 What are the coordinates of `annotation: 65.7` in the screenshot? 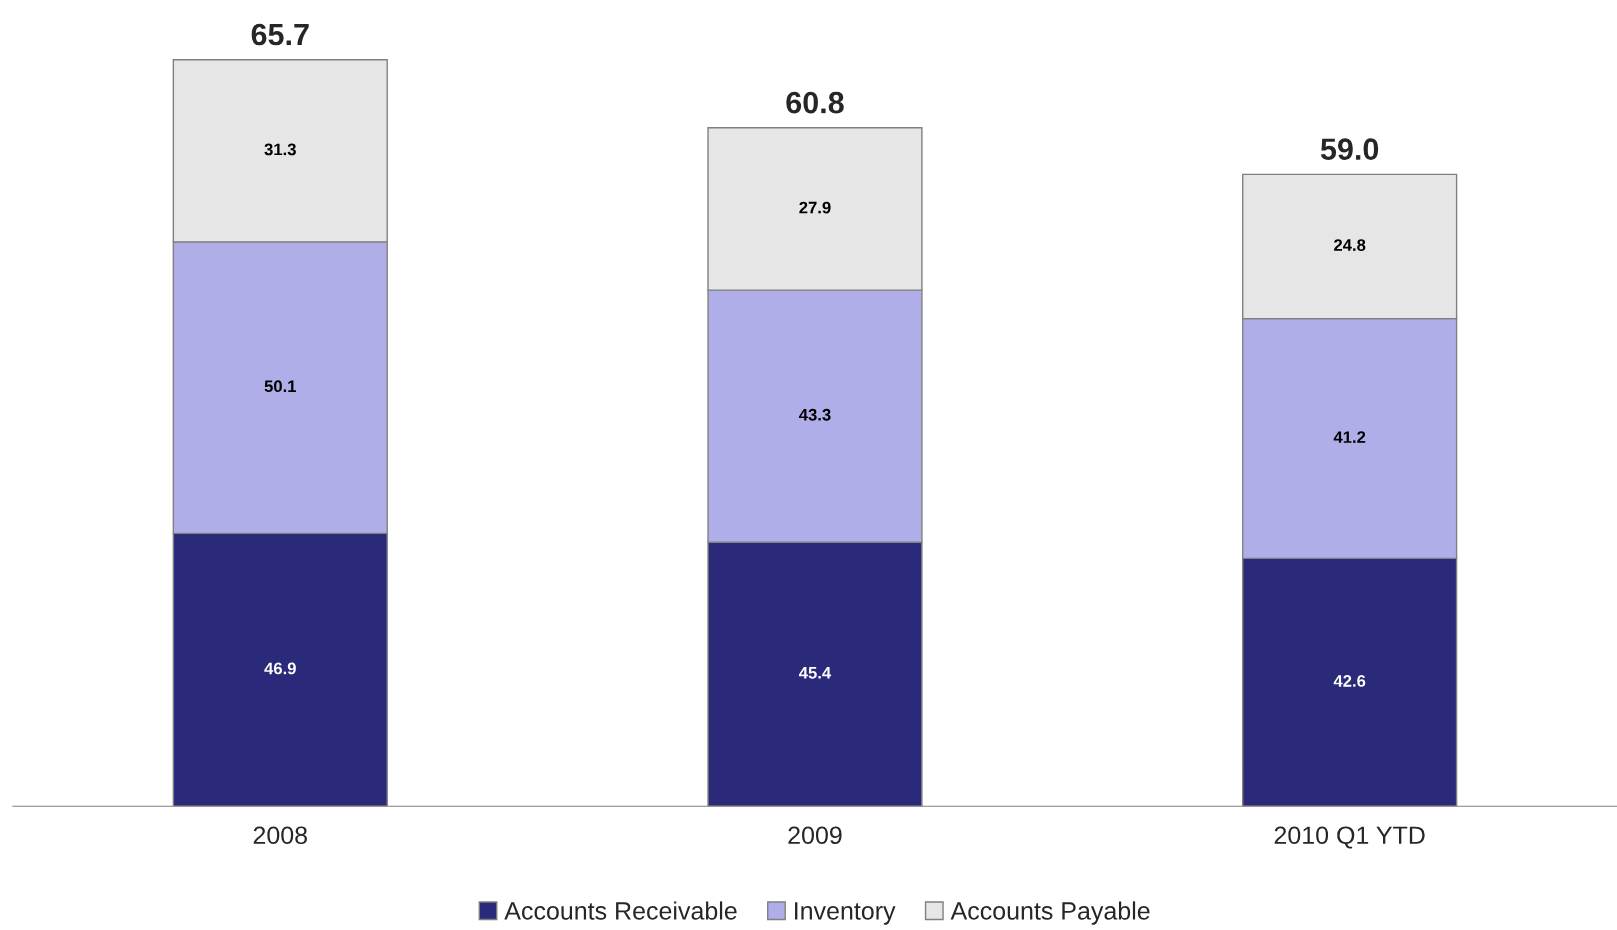 It's located at (280, 34).